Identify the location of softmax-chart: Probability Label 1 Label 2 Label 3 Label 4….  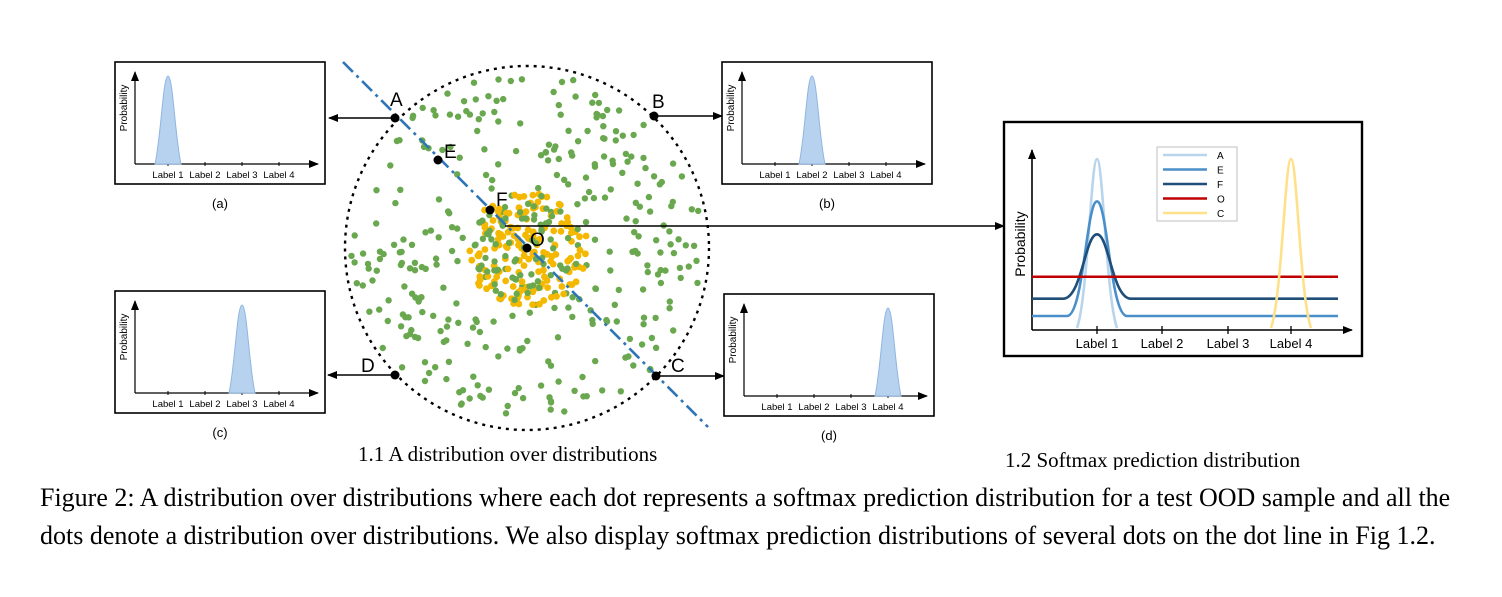
(1183, 239).